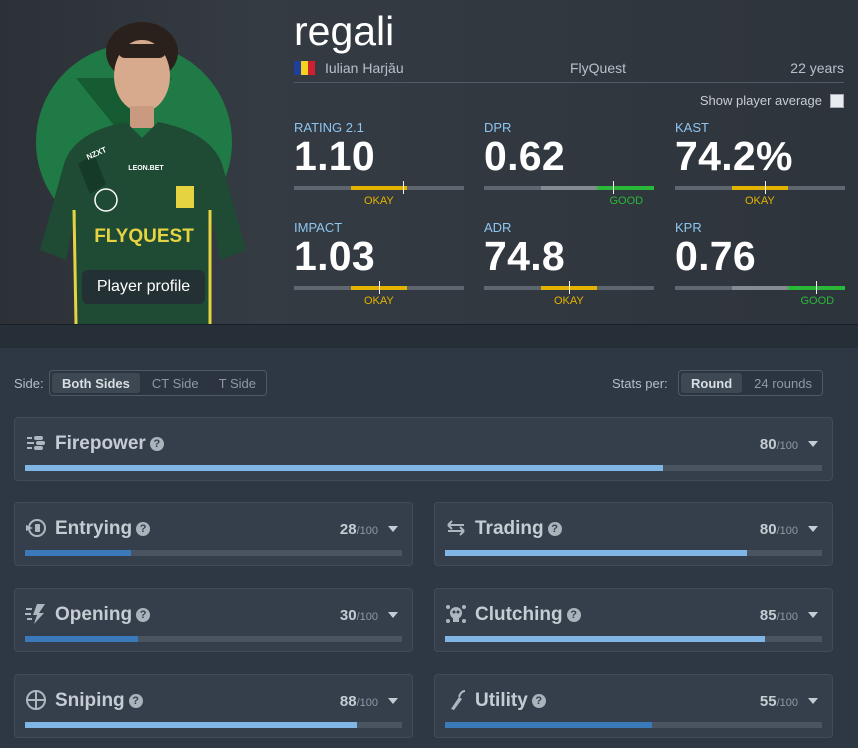 This screenshot has width=858, height=748. Describe the element at coordinates (633, 706) in the screenshot. I see `category-card-utility: Utility? 55/100` at that location.